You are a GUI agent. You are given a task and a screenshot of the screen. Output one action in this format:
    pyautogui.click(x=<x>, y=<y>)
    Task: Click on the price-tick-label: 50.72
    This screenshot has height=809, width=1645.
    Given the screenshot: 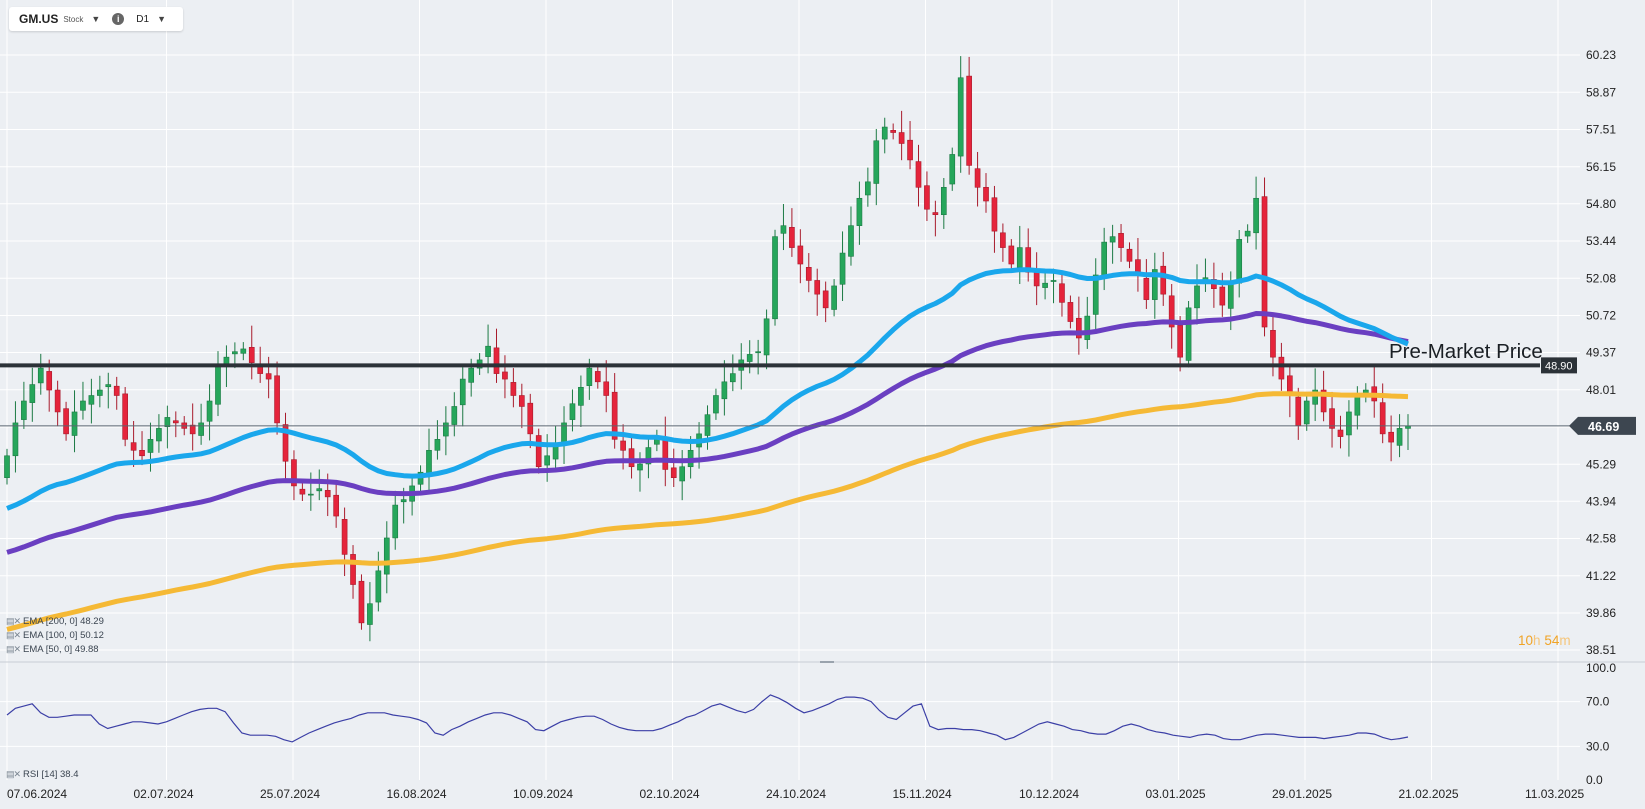 What is the action you would take?
    pyautogui.click(x=1601, y=316)
    